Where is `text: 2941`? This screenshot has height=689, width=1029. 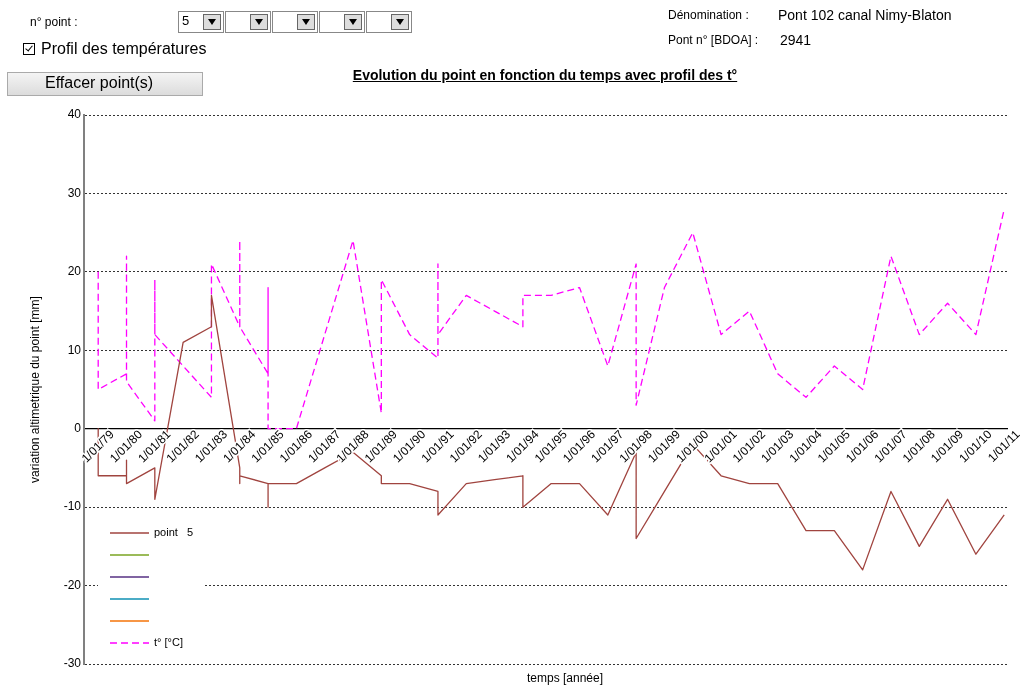
text: 2941 is located at coordinates (796, 40).